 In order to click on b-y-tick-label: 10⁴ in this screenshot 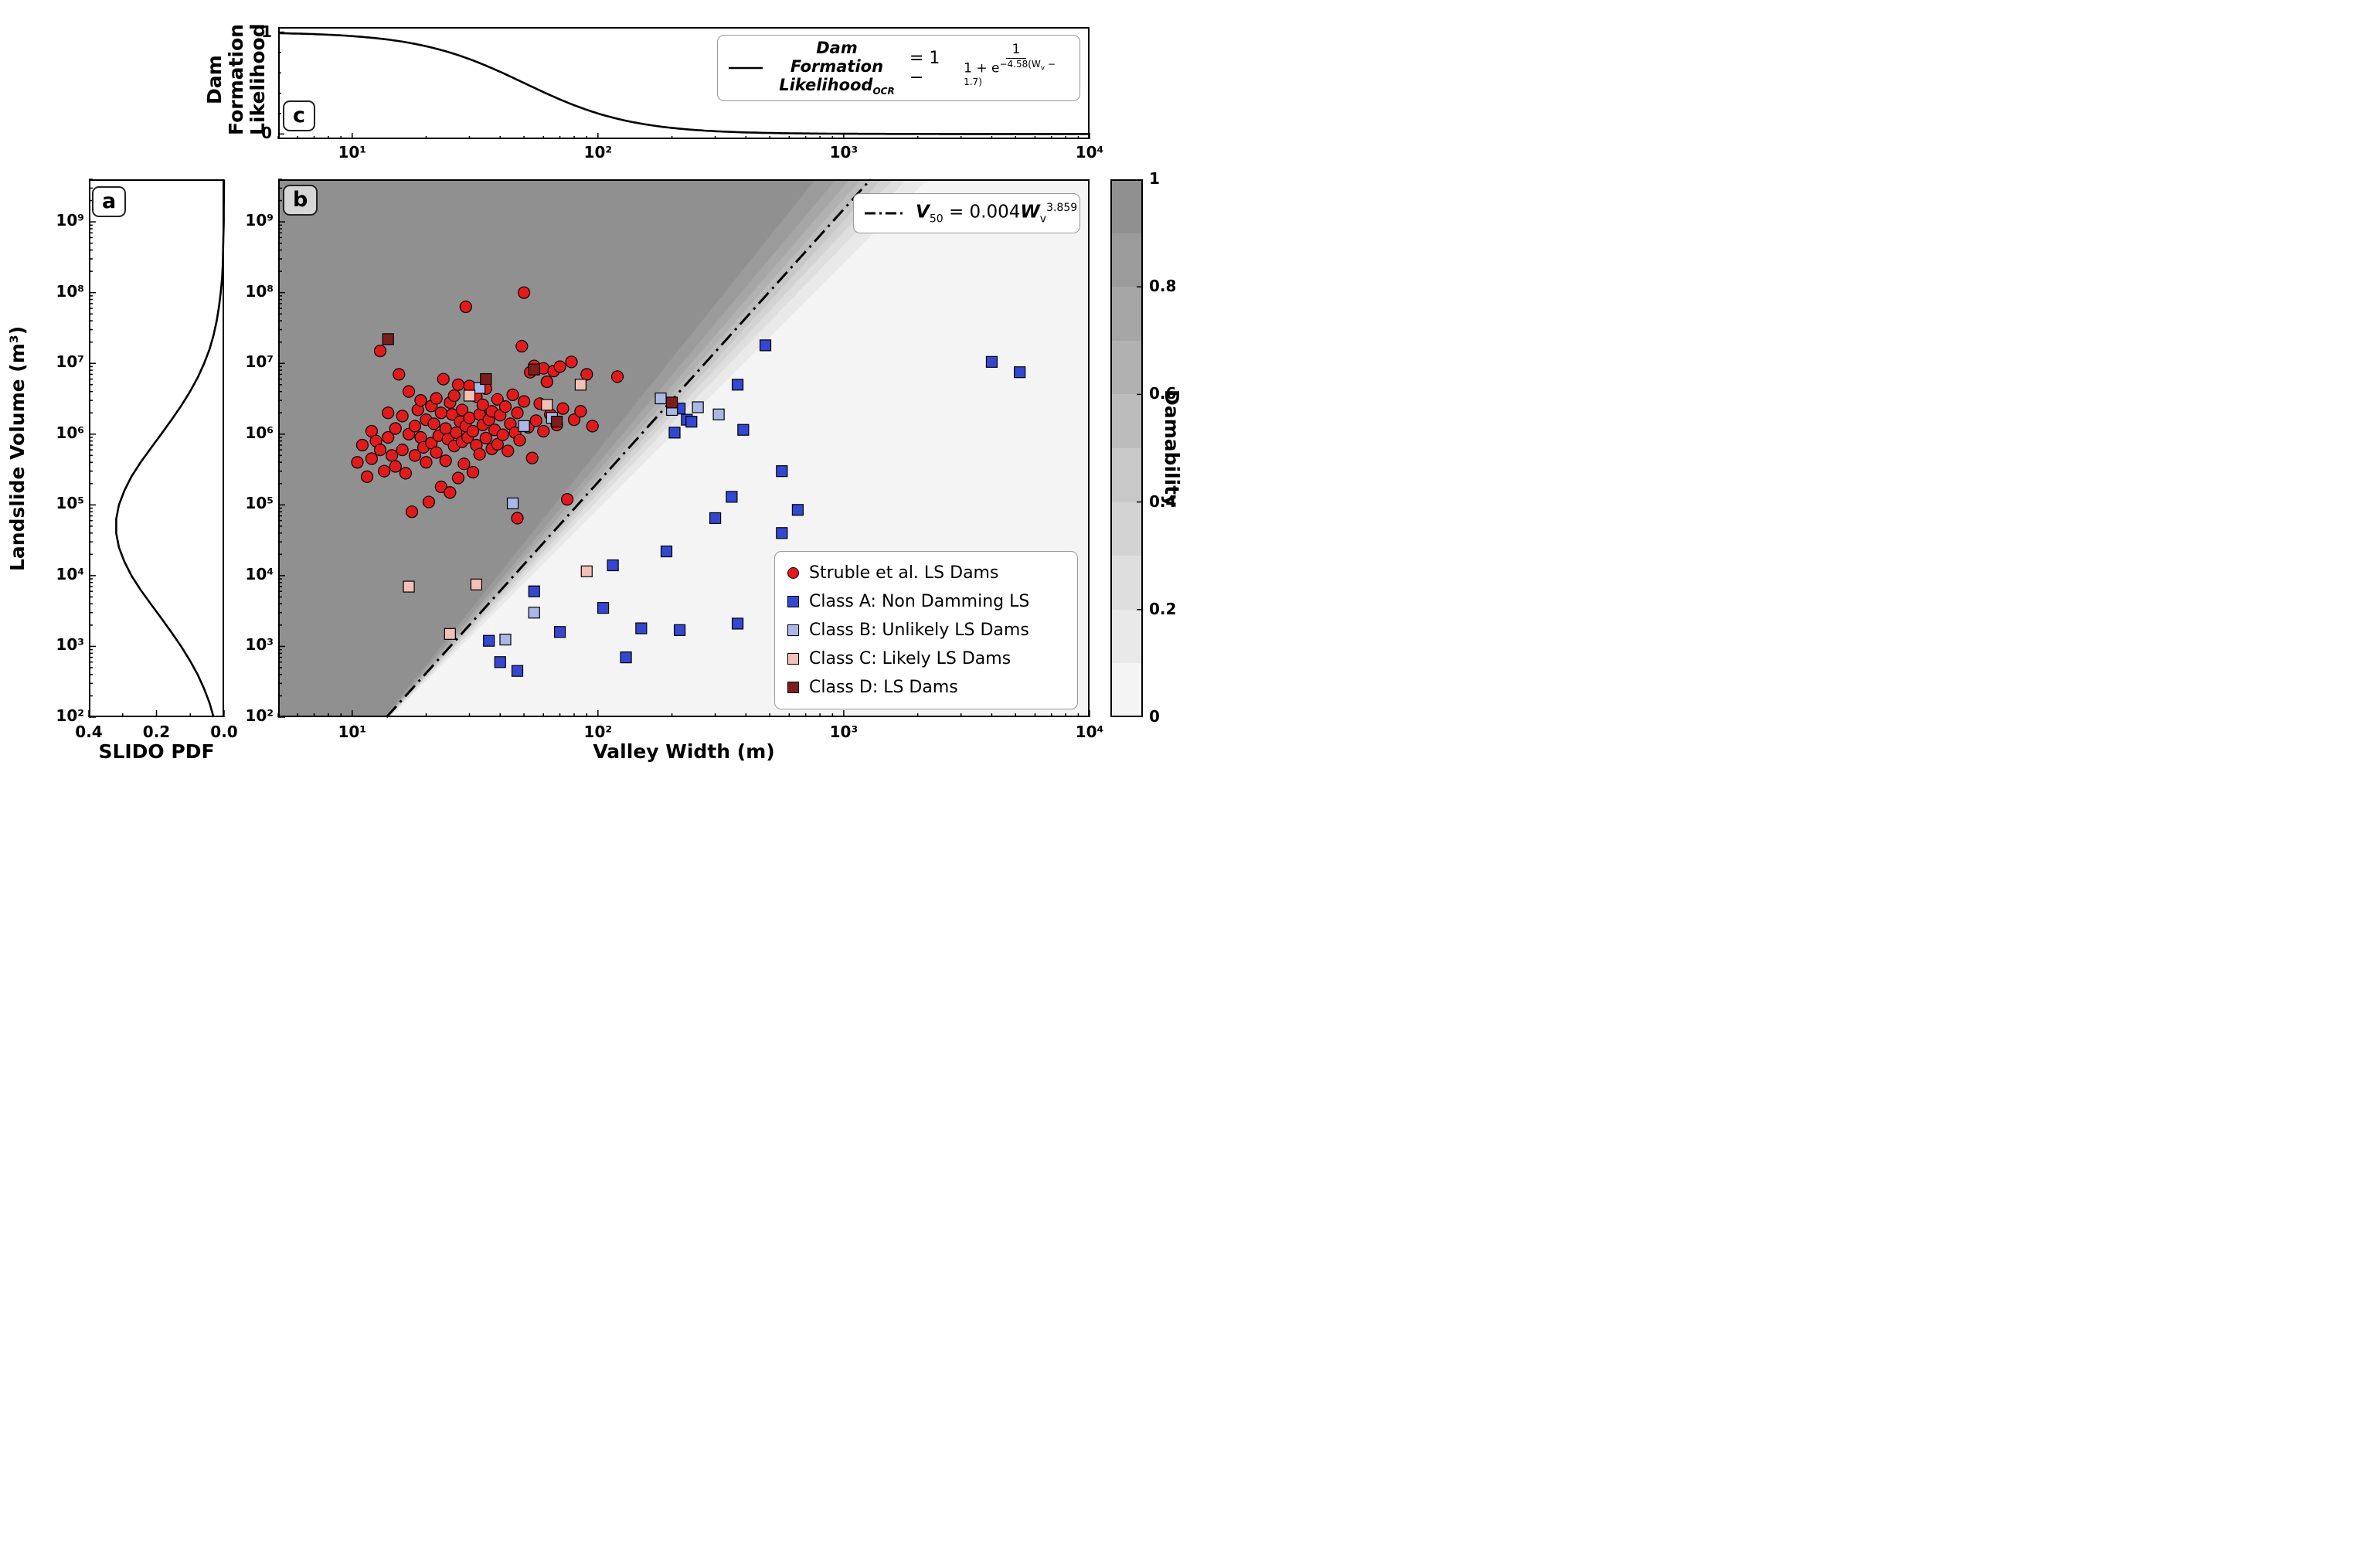, I will do `click(259, 573)`.